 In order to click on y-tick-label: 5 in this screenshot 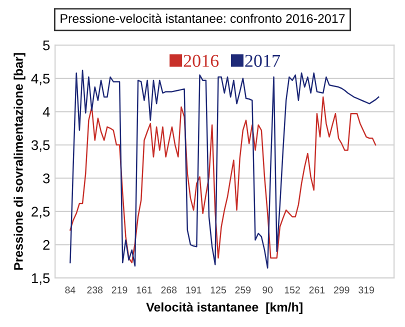, I will do `click(46, 45)`.